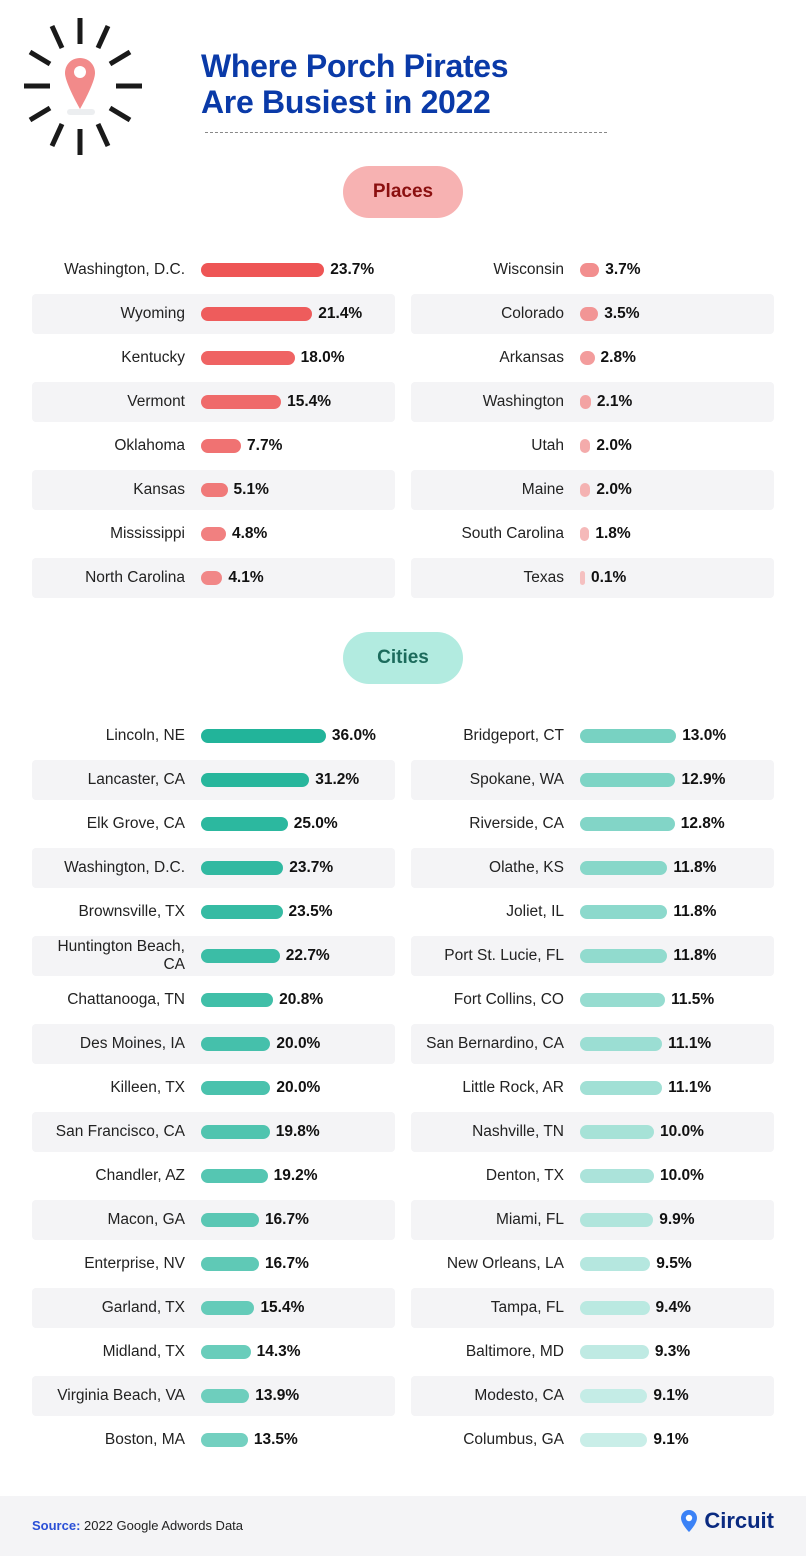 The image size is (806, 1556). I want to click on bar-label: Elk Grove, CA, so click(135, 823).